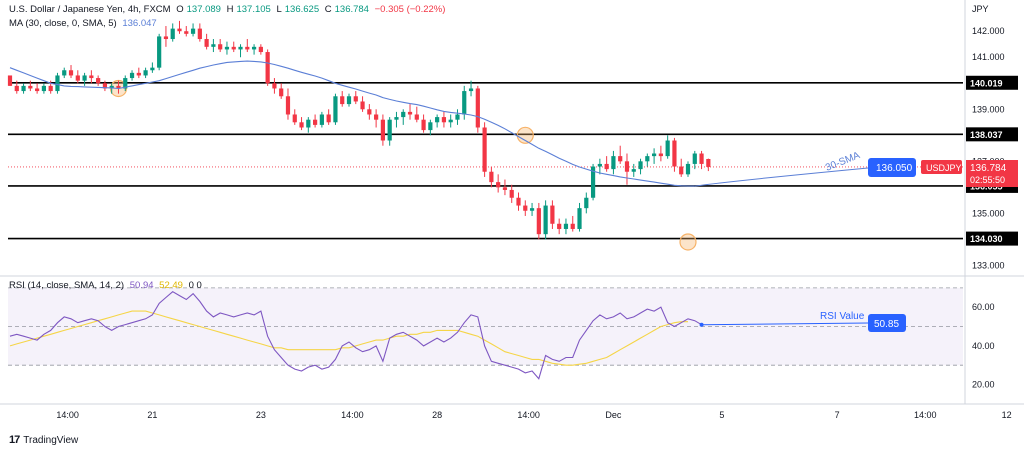  I want to click on brand-label: TradingView, so click(51, 440).